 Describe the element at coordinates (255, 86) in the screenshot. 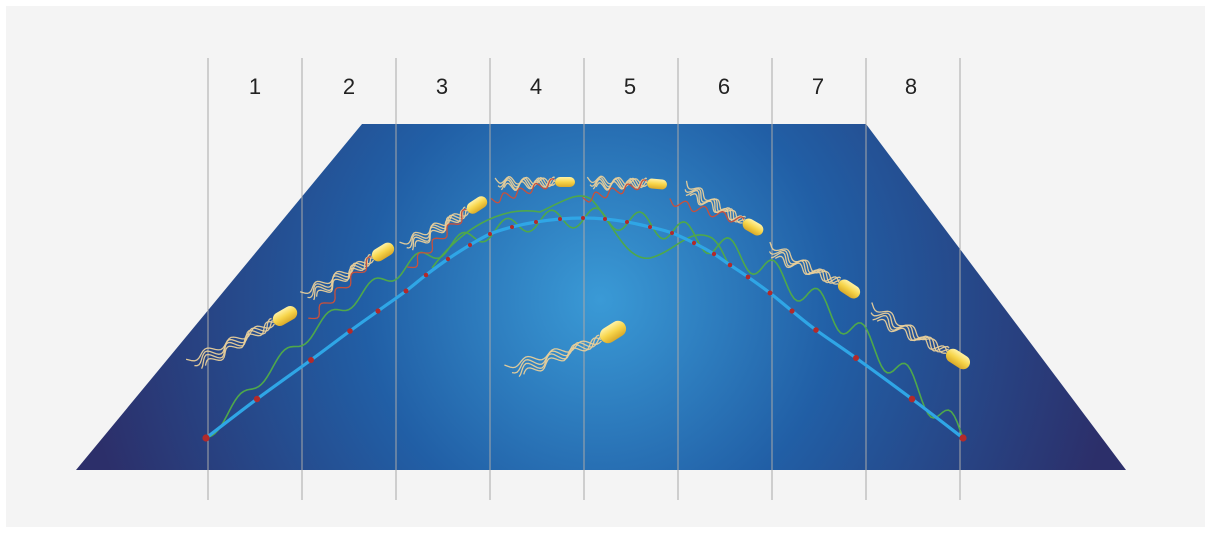

I see `column-label-1: 1` at that location.